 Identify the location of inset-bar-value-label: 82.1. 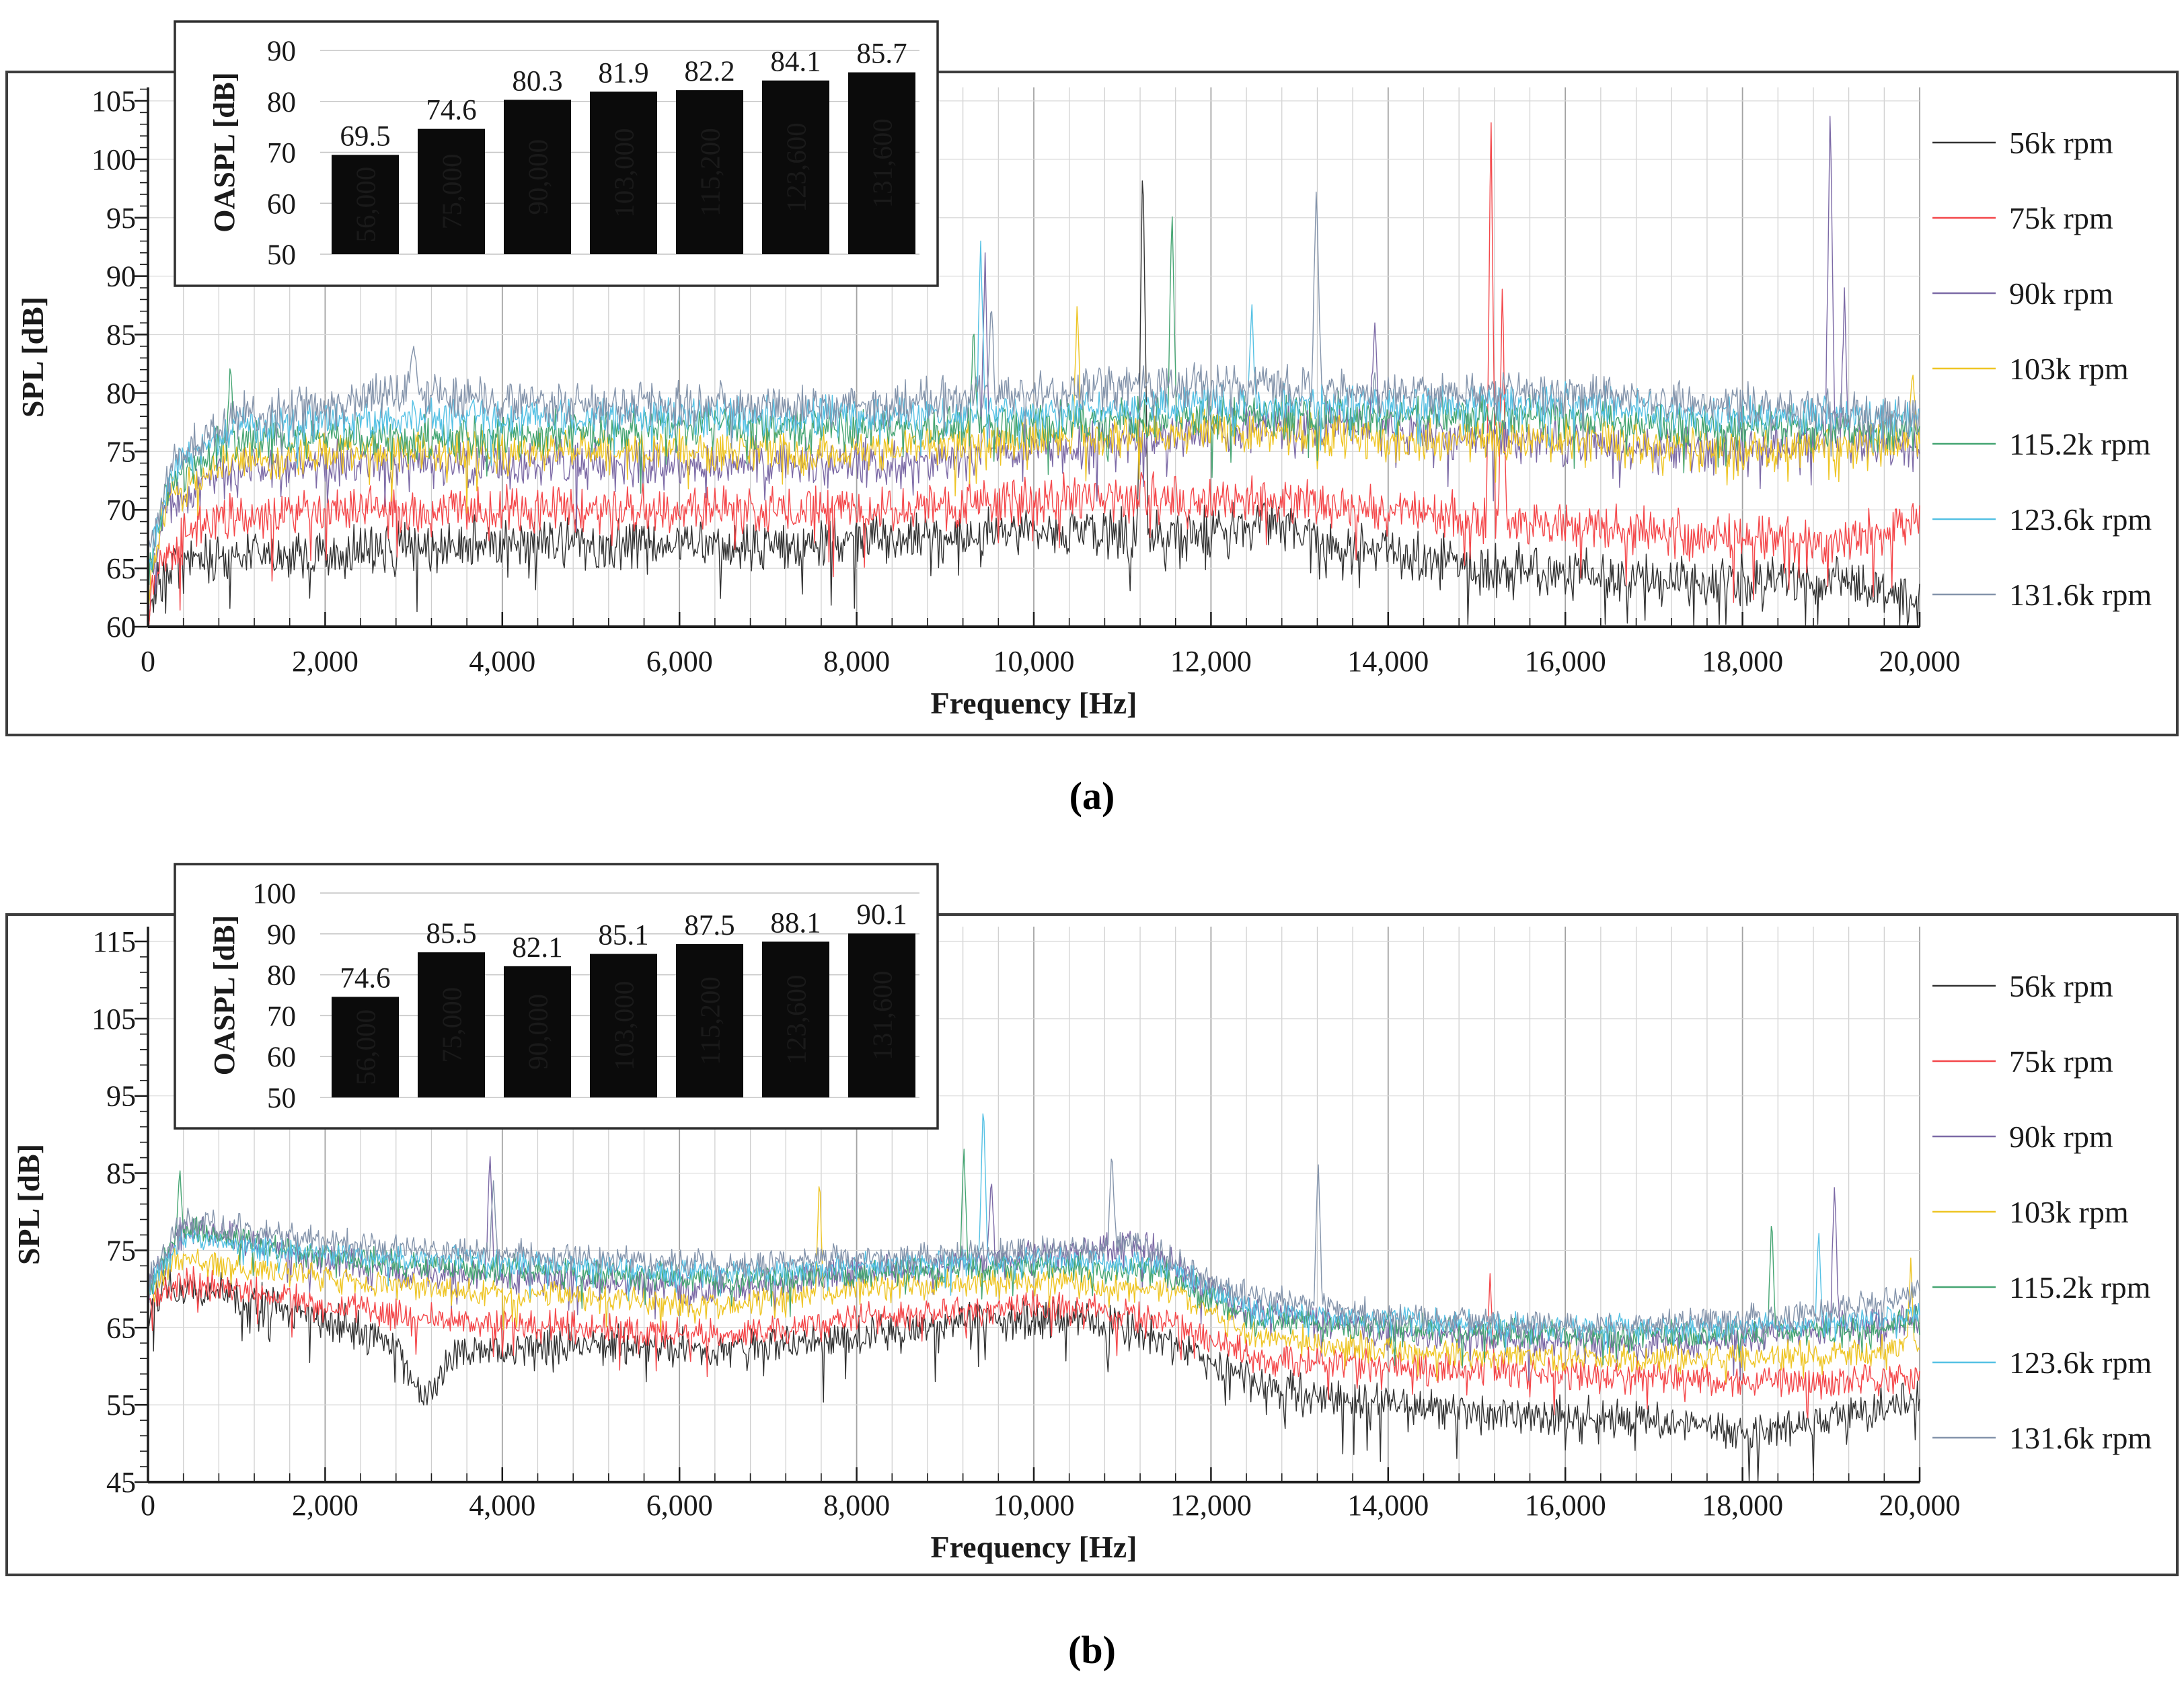
(537, 948).